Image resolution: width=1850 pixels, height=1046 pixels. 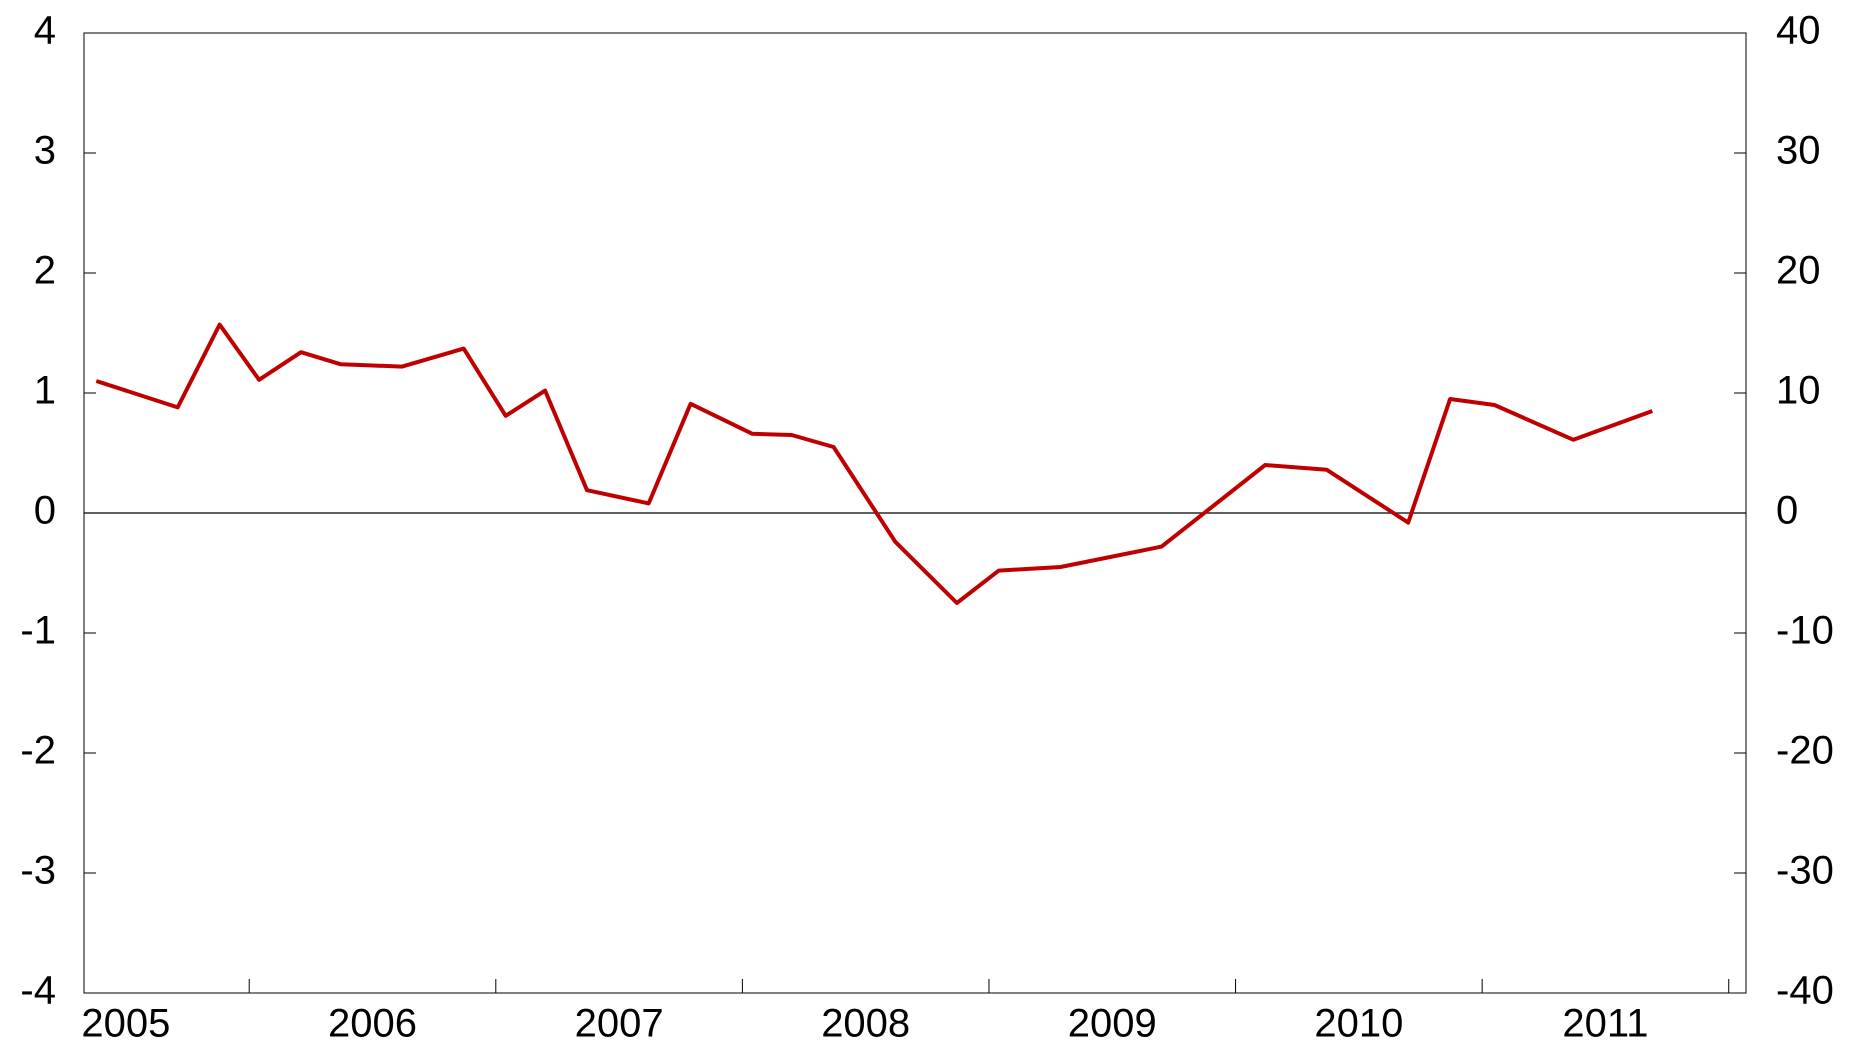 I want to click on y2-tick-label: 30, so click(x=1798, y=151).